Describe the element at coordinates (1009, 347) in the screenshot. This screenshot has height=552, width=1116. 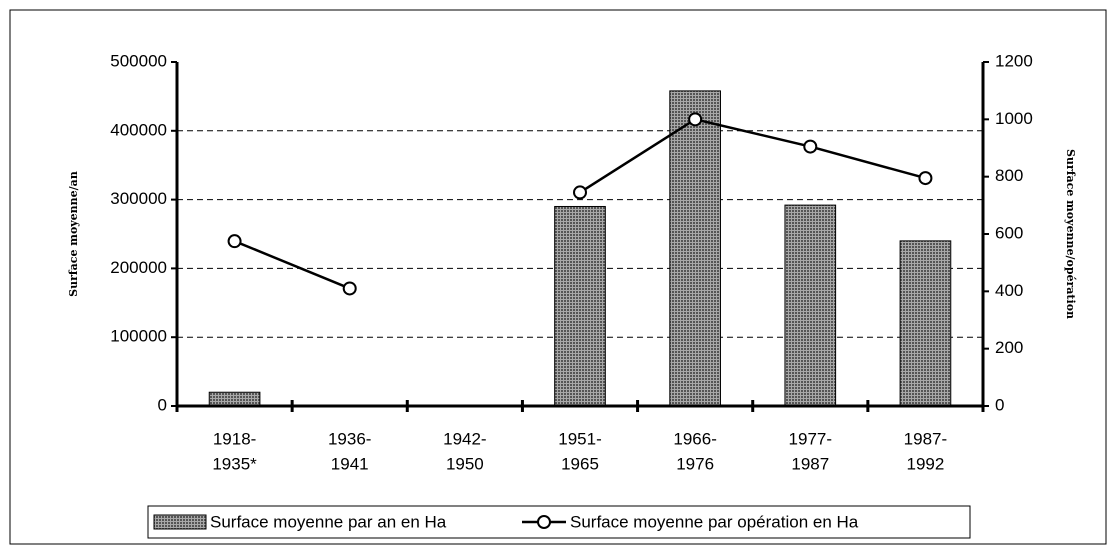
I see `y2-tick-label: 200` at that location.